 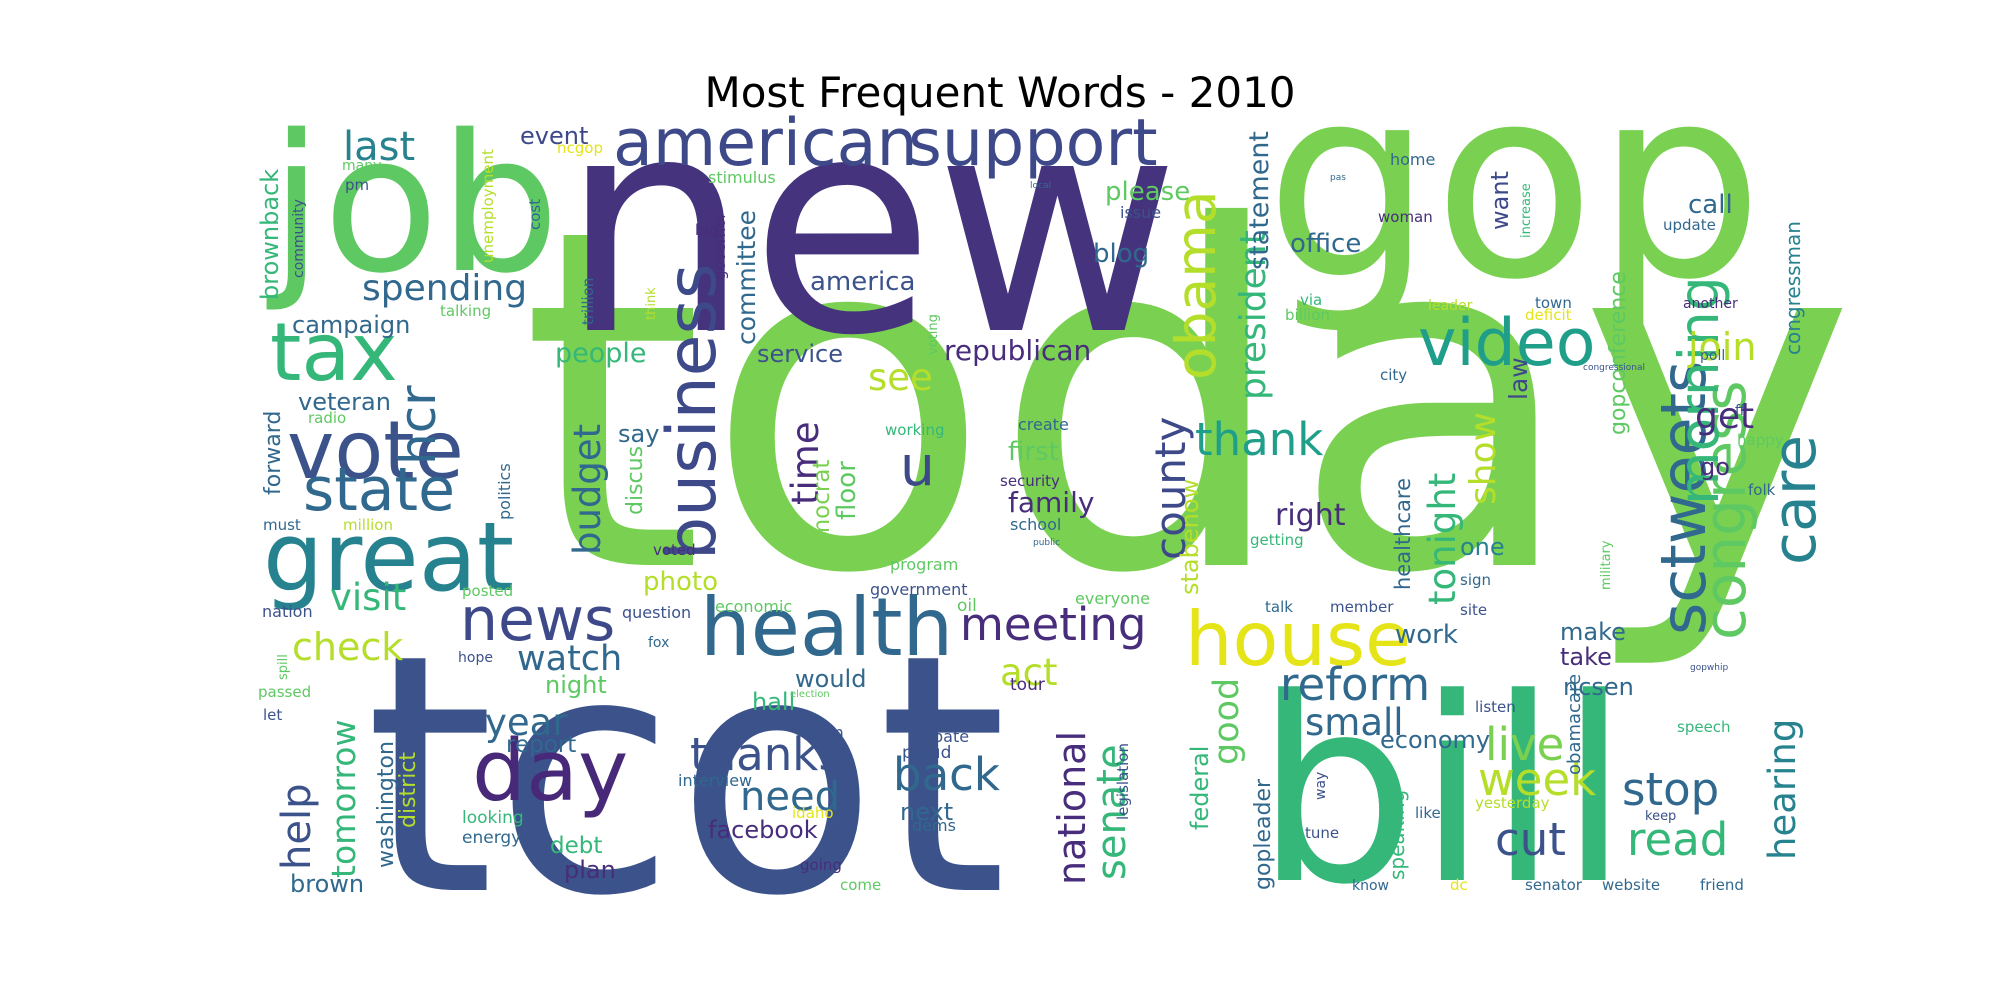 What do you see at coordinates (1507, 343) in the screenshot?
I see `word-video: video` at bounding box center [1507, 343].